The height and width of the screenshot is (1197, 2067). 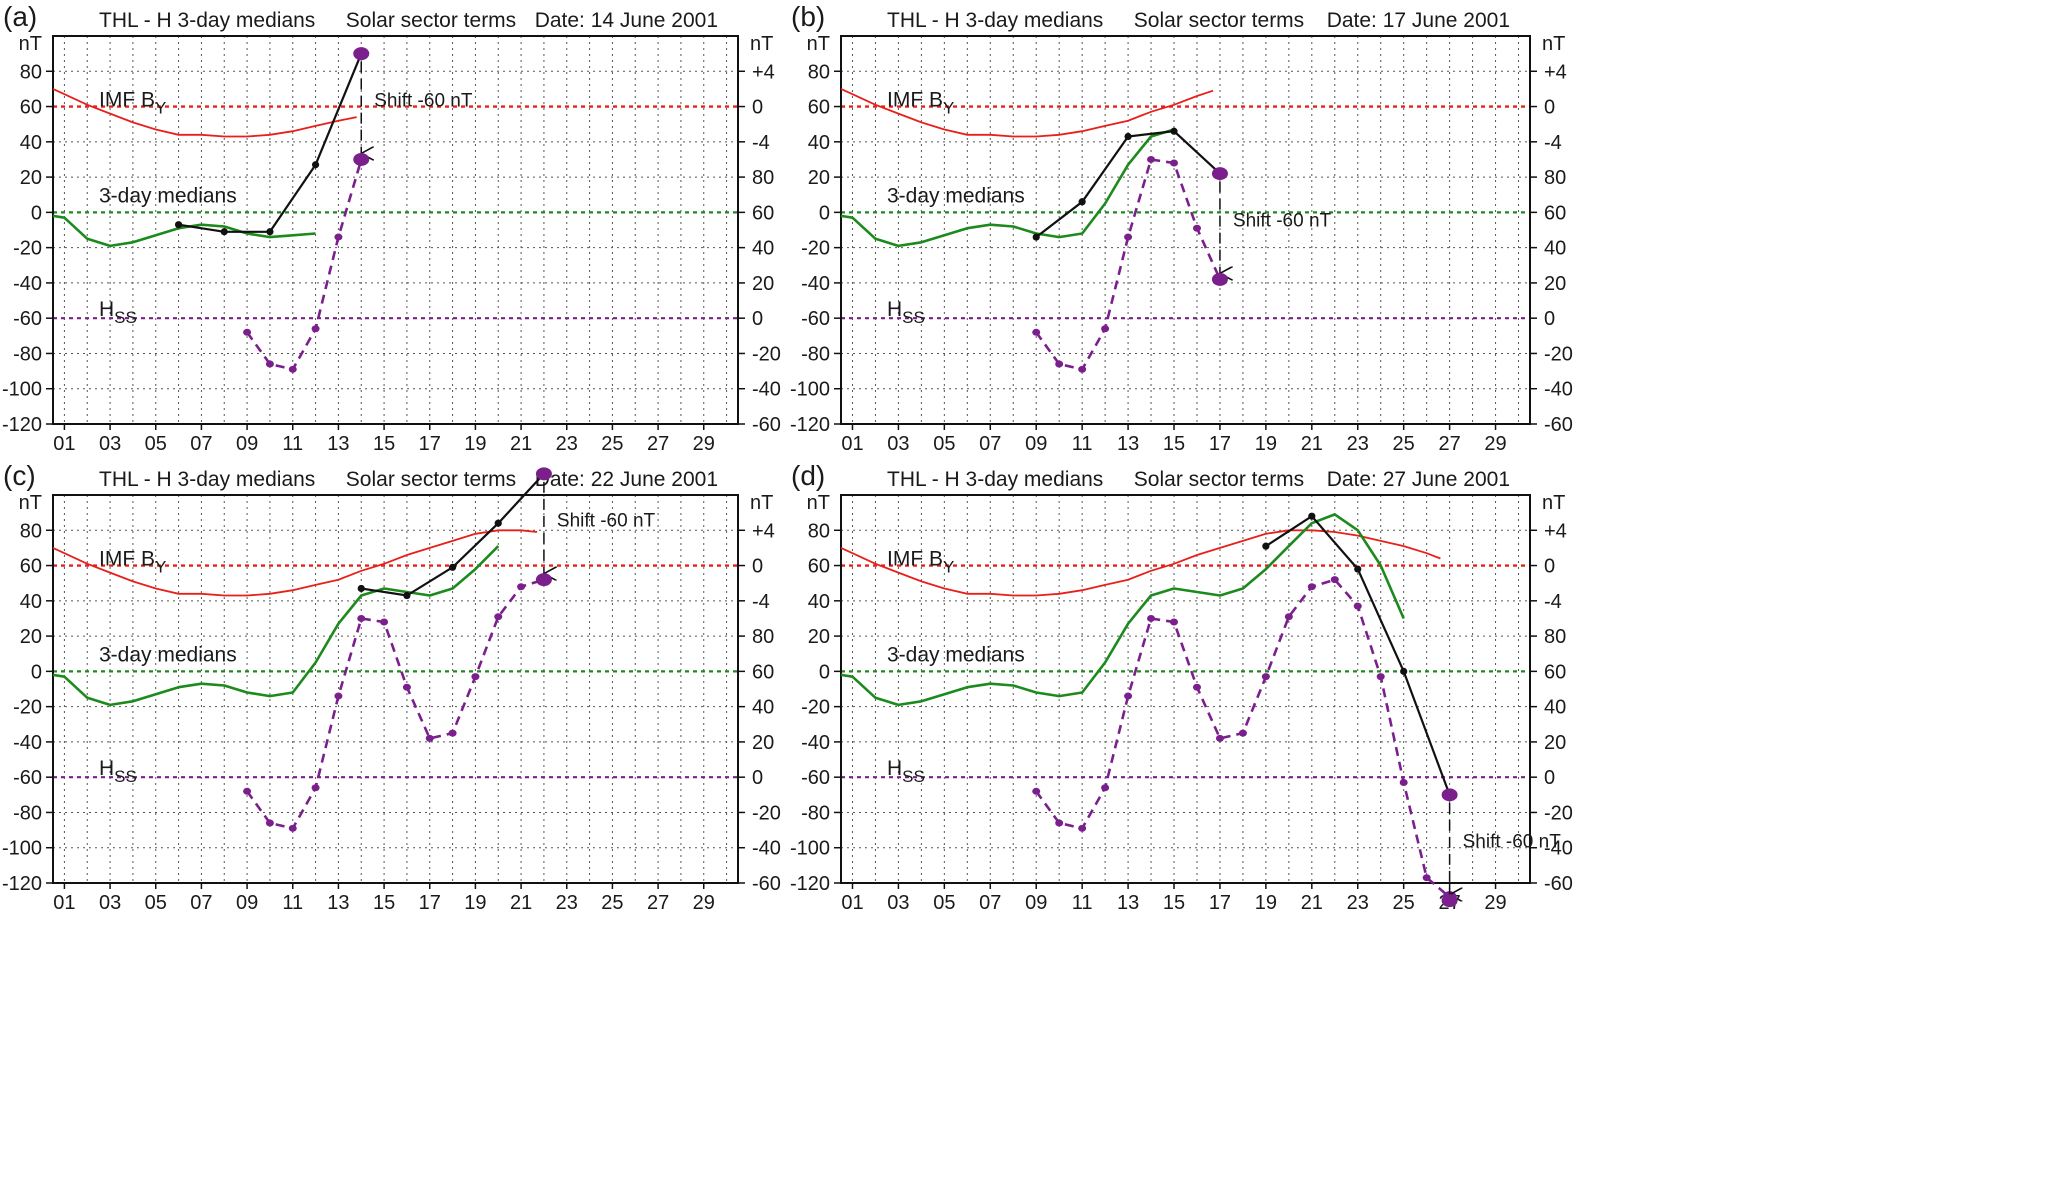 I want to click on x-tick-label: 21, so click(x=1312, y=903).